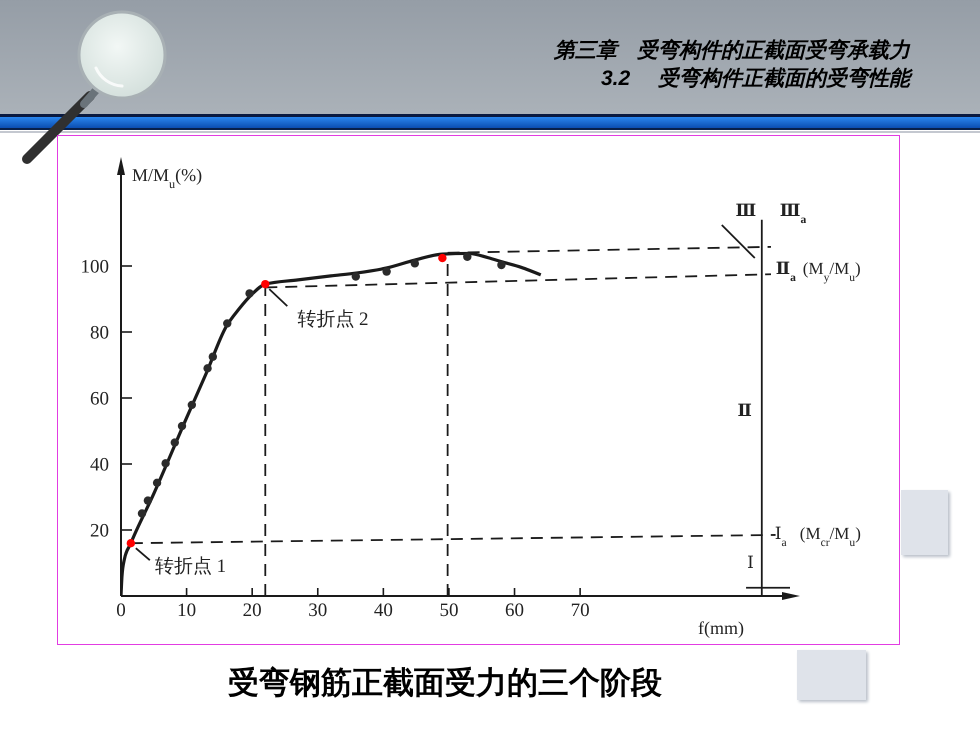 The image size is (980, 735). What do you see at coordinates (780, 536) in the screenshot?
I see `annotation: Ⅰ$_{a}$` at bounding box center [780, 536].